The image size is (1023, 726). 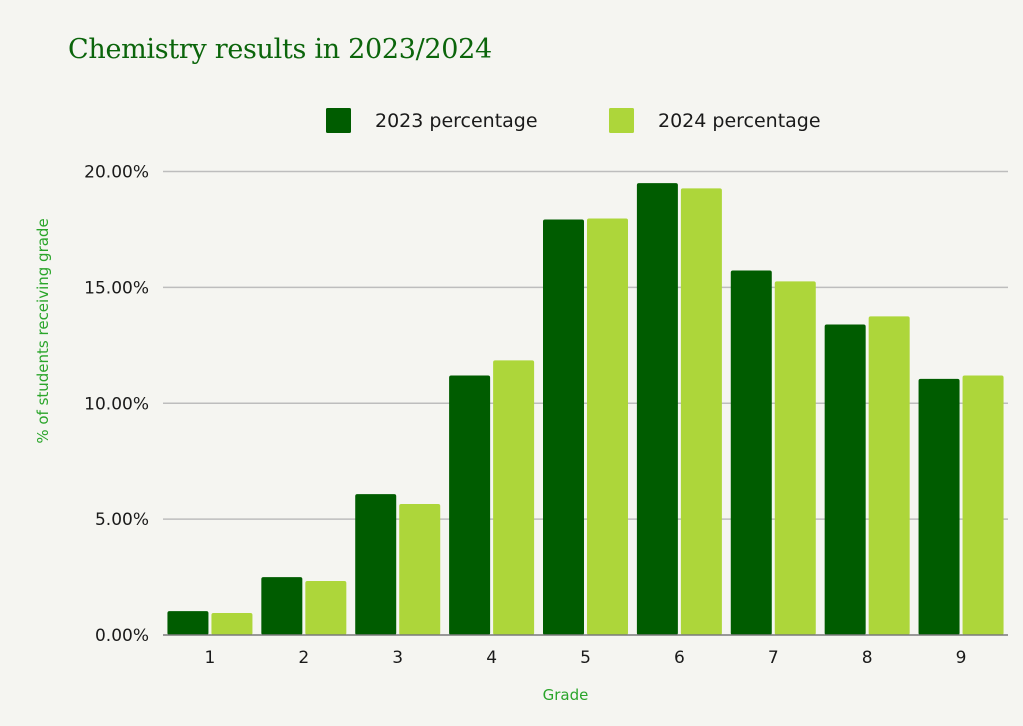 I want to click on legend-item: 2023 percentage, so click(x=432, y=120).